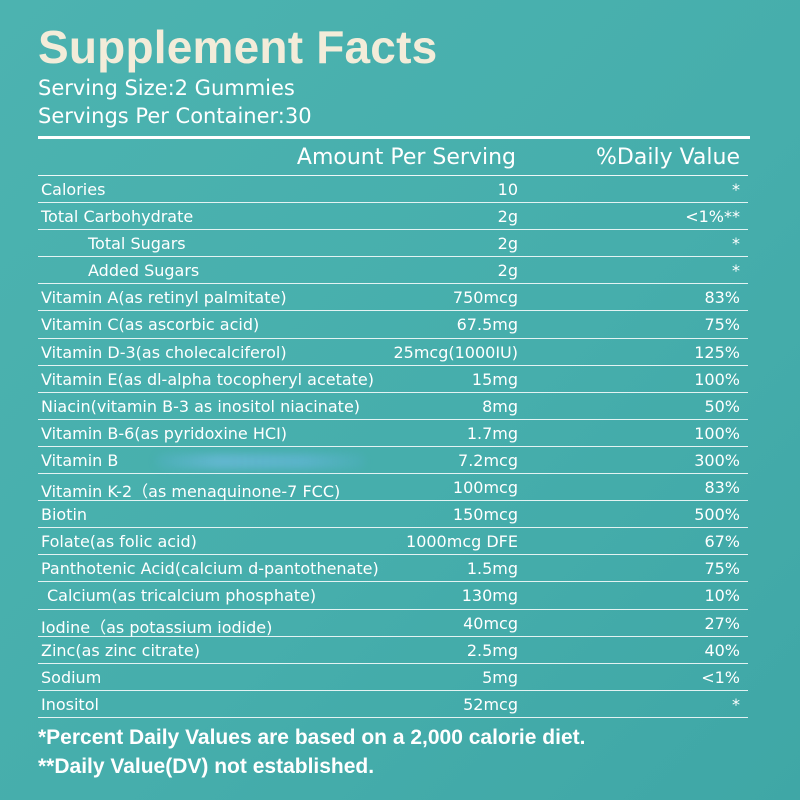 Image resolution: width=800 pixels, height=800 pixels. Describe the element at coordinates (182, 596) in the screenshot. I see `nutrient-name: Calcium(as tricalcium phosphate)` at that location.